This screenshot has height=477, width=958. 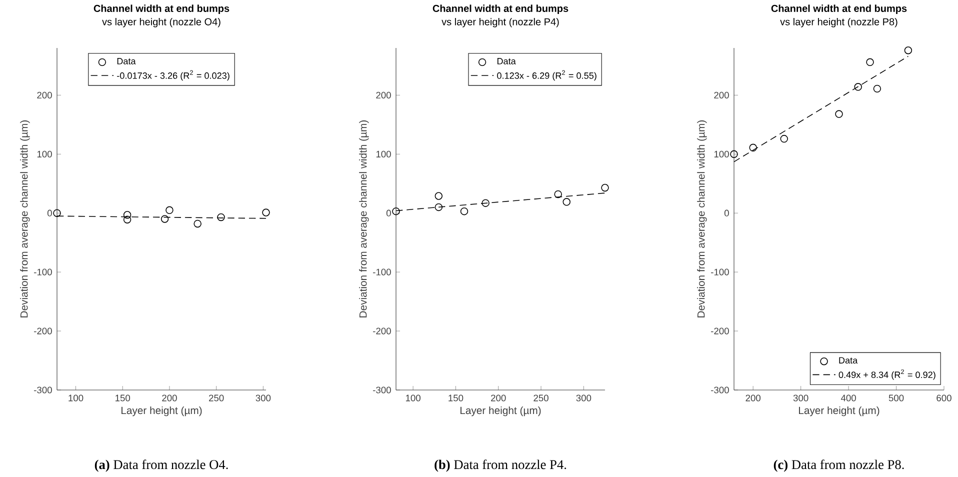 I want to click on chart-subtitle: vs layer height (nozzle P4), so click(x=500, y=23).